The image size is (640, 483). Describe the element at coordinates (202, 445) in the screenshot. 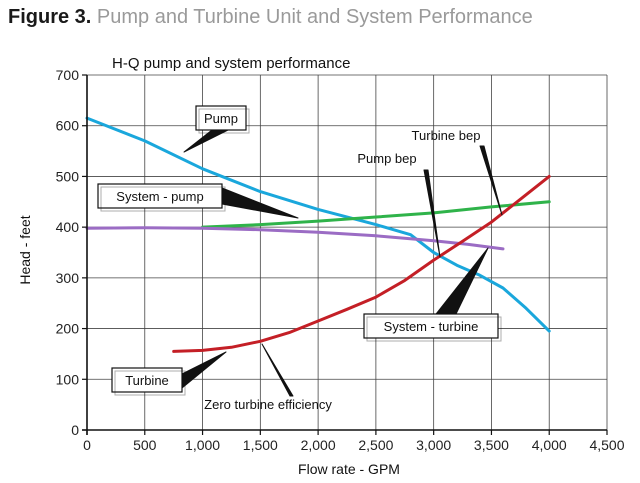

I see `x-tick-label: 1,000` at that location.